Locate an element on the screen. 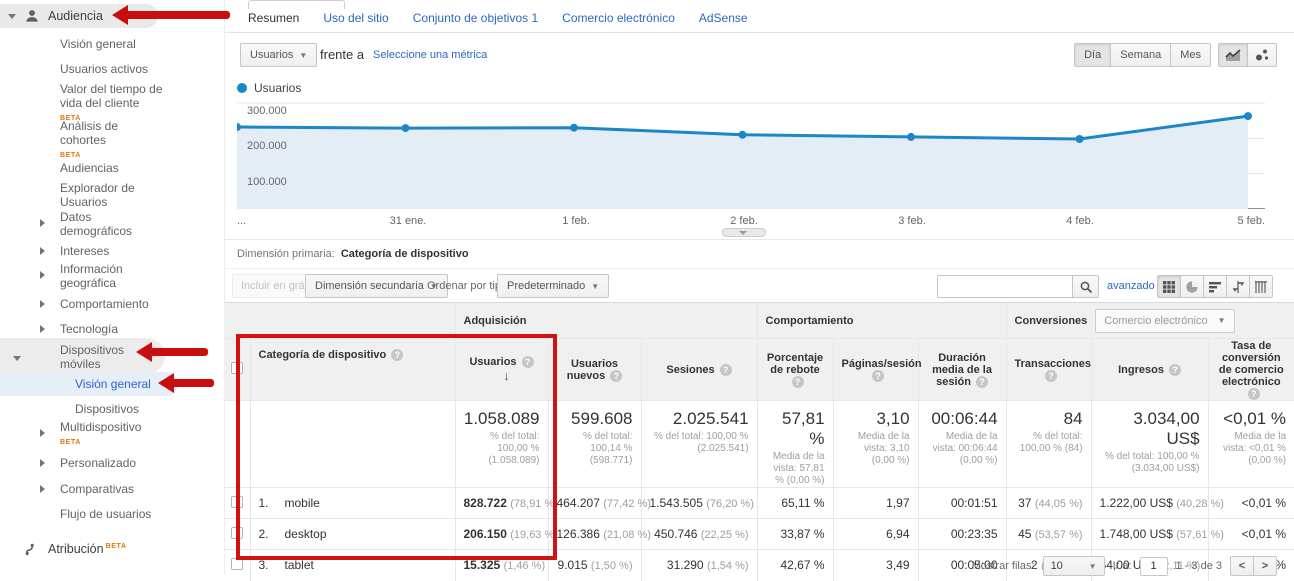 The height and width of the screenshot is (581, 1294). sidebar-item-vision-general-moviles: Visión general is located at coordinates (112, 384).